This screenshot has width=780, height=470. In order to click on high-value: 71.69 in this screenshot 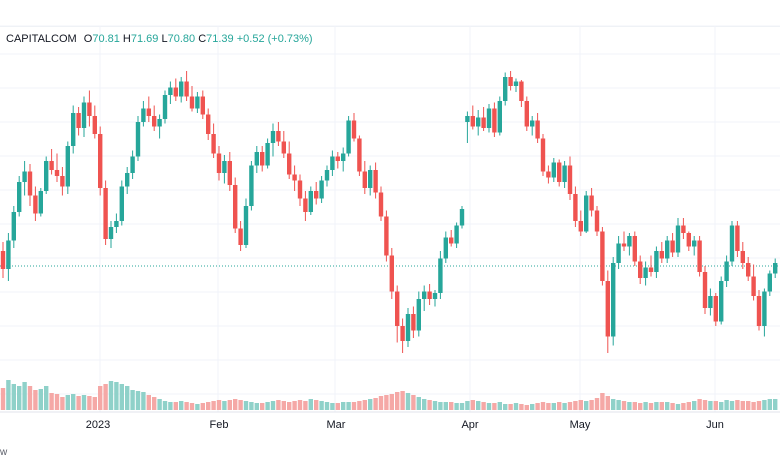, I will do `click(144, 39)`.